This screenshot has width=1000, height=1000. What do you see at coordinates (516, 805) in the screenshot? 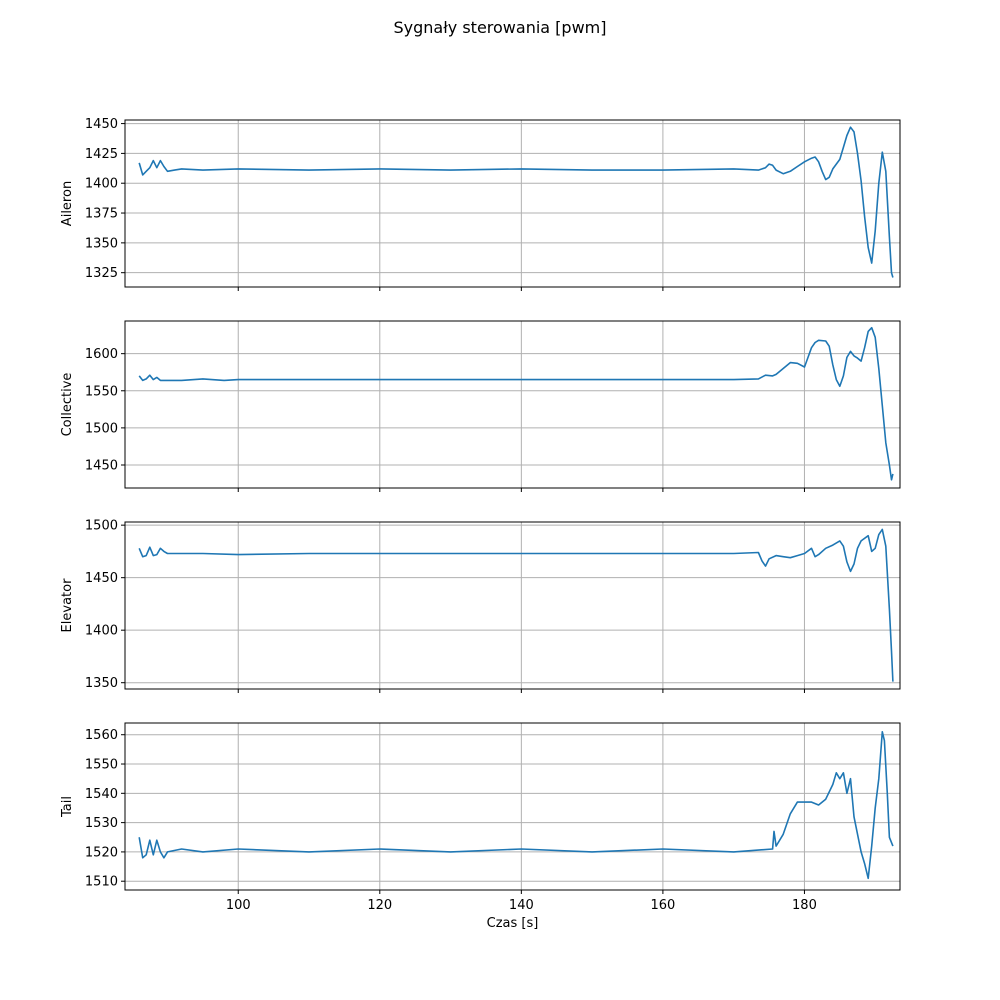
I see `series-line-tail` at bounding box center [516, 805].